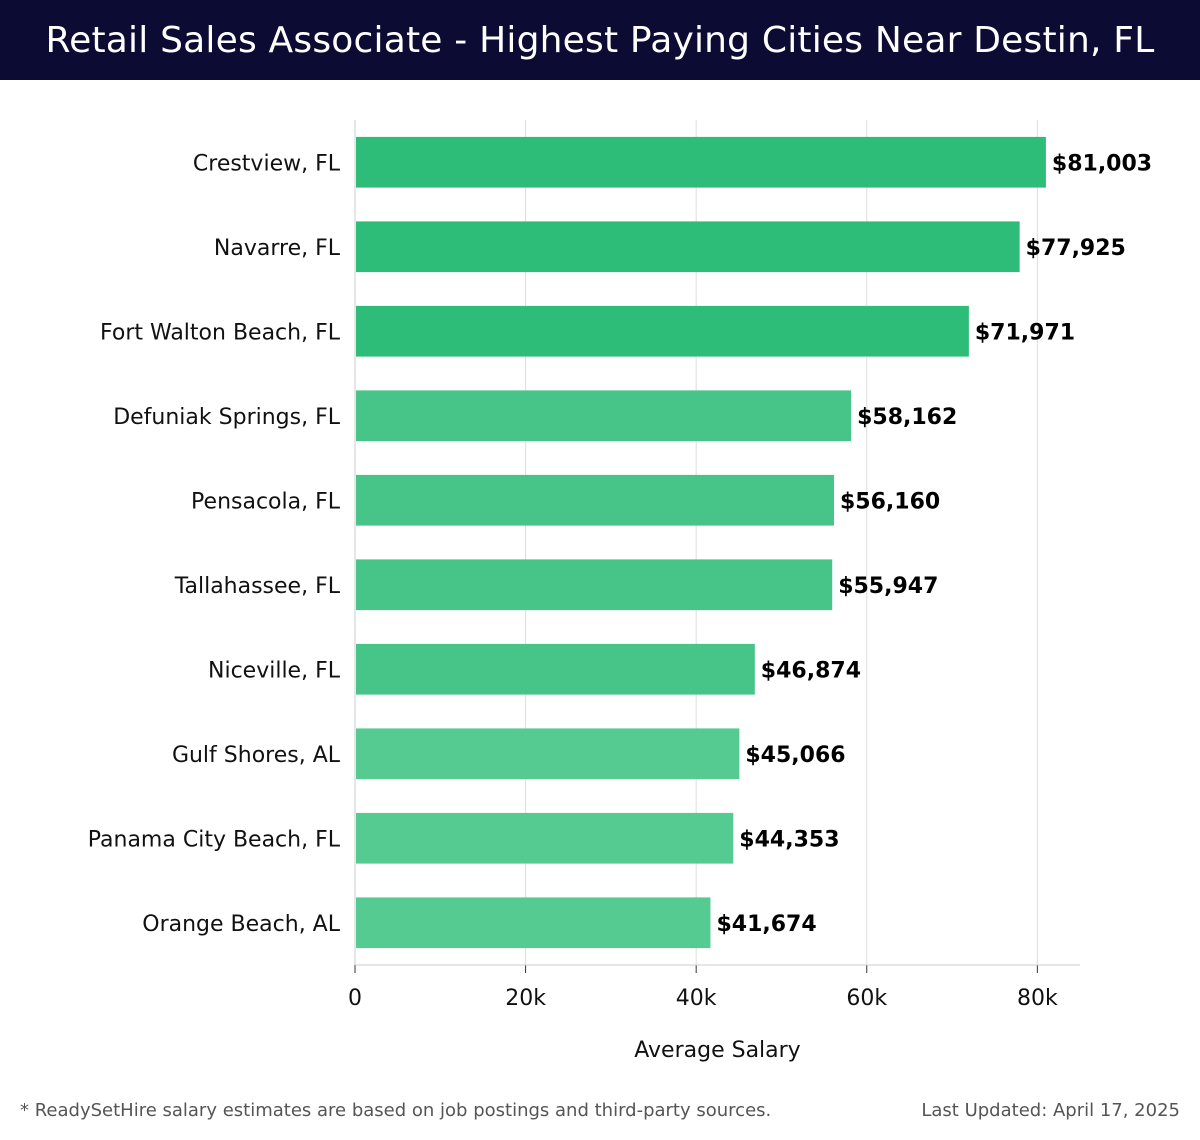 Image resolution: width=1200 pixels, height=1140 pixels. What do you see at coordinates (1037, 998) in the screenshot?
I see `x-tick-label: 80k` at bounding box center [1037, 998].